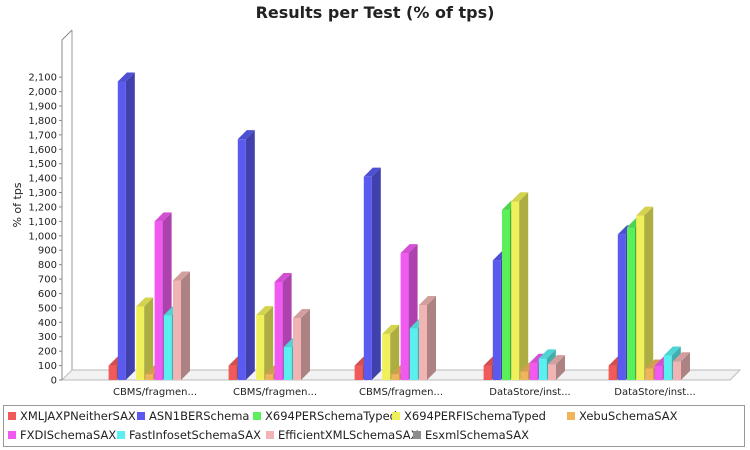 The height and width of the screenshot is (450, 750). What do you see at coordinates (42, 150) in the screenshot?
I see `y-tick-label: 1,600` at bounding box center [42, 150].